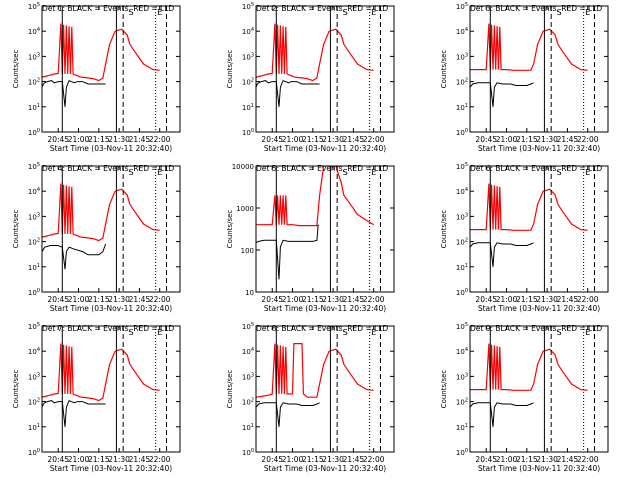 The height and width of the screenshot is (484, 640). Describe the element at coordinates (322, 8) in the screenshot. I see `panel-title: Det 2: BLACK = Events, RED = LLD` at that location.